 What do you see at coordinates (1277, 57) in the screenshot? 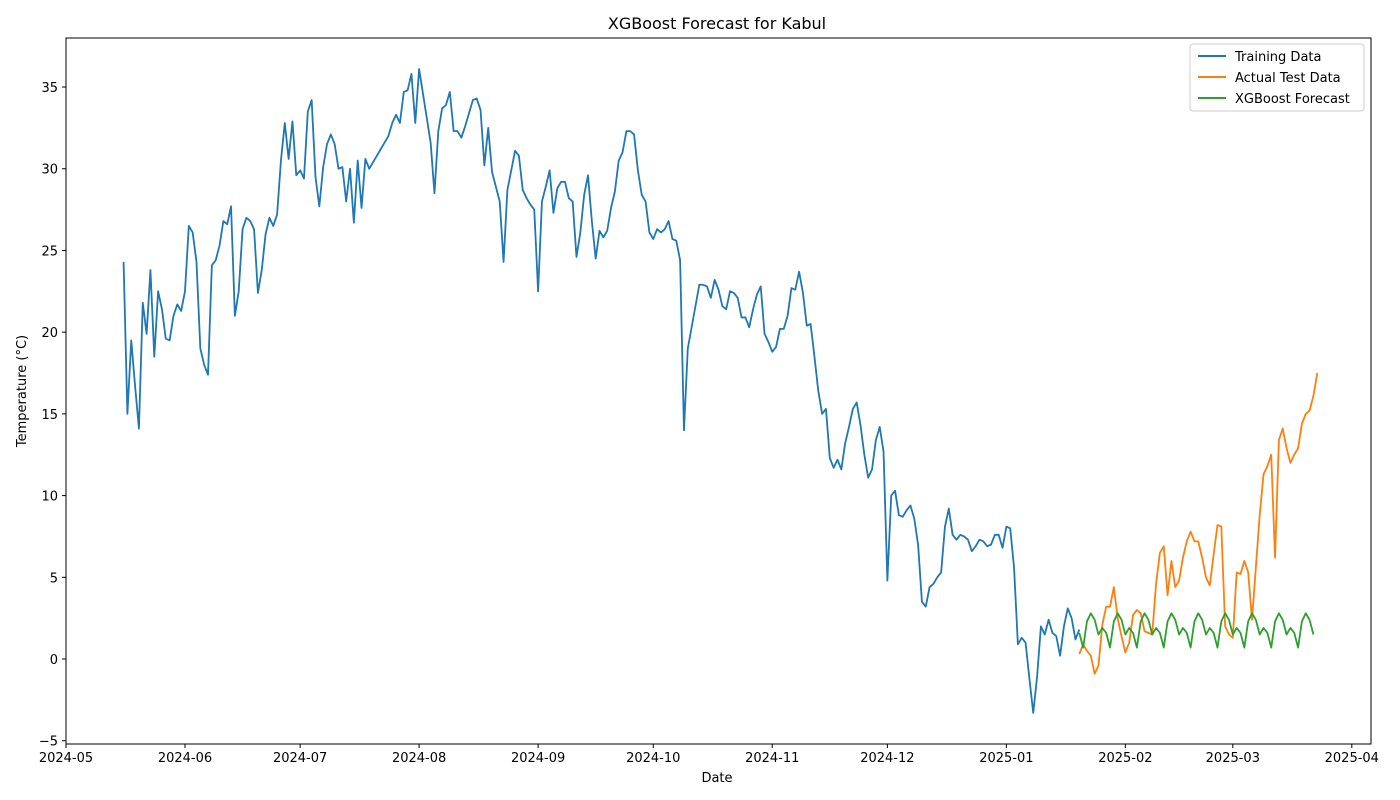
I see `legend-label-training-data: Training Data` at bounding box center [1277, 57].